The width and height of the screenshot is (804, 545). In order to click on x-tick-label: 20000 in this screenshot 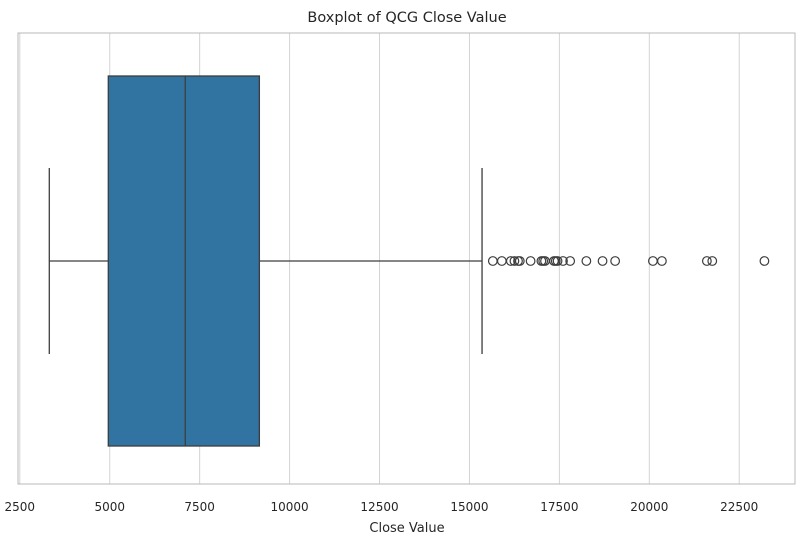, I will do `click(649, 507)`.